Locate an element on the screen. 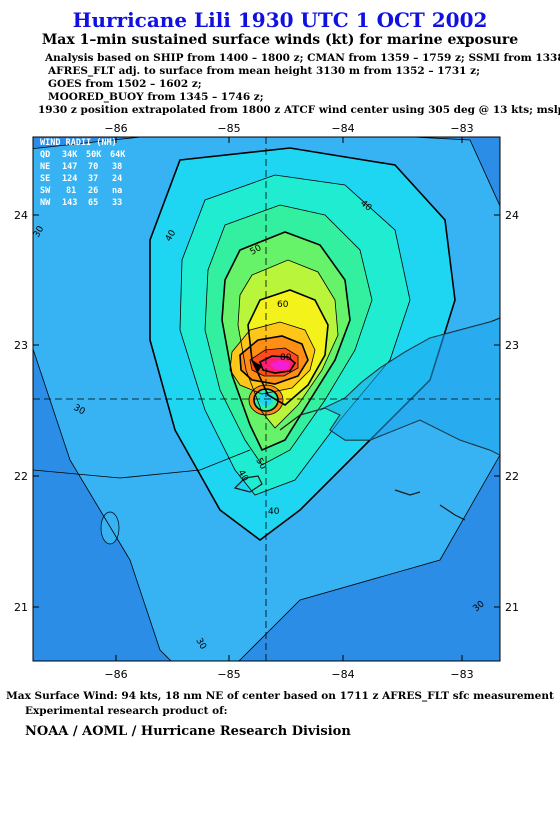 This screenshot has width=560, height=815. wind-radii-title: WIND RADII (NM) is located at coordinates (78, 143).